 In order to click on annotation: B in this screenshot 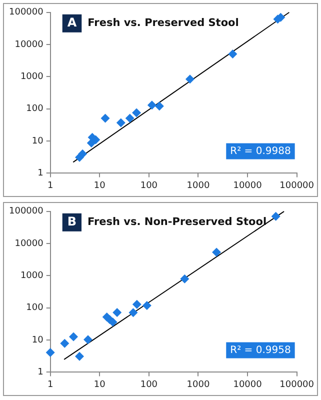, I will do `click(72, 221)`.